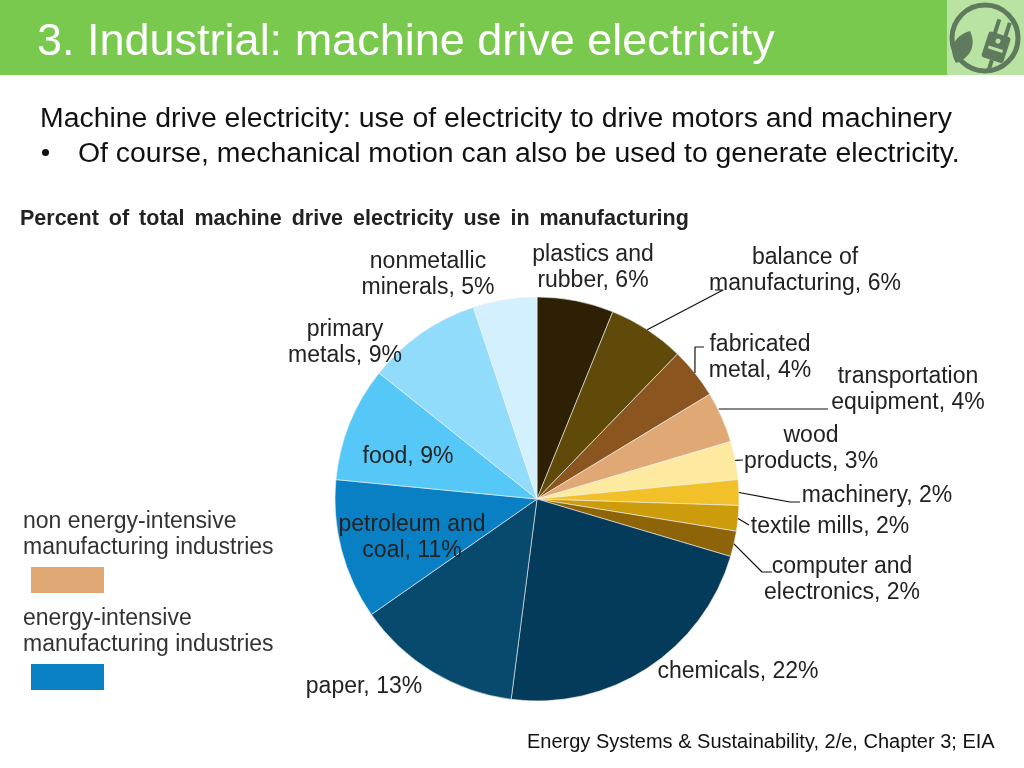  I want to click on text: Energy Systems & Sustainability, 2/e, Chapter 3; EIA, so click(761, 741).